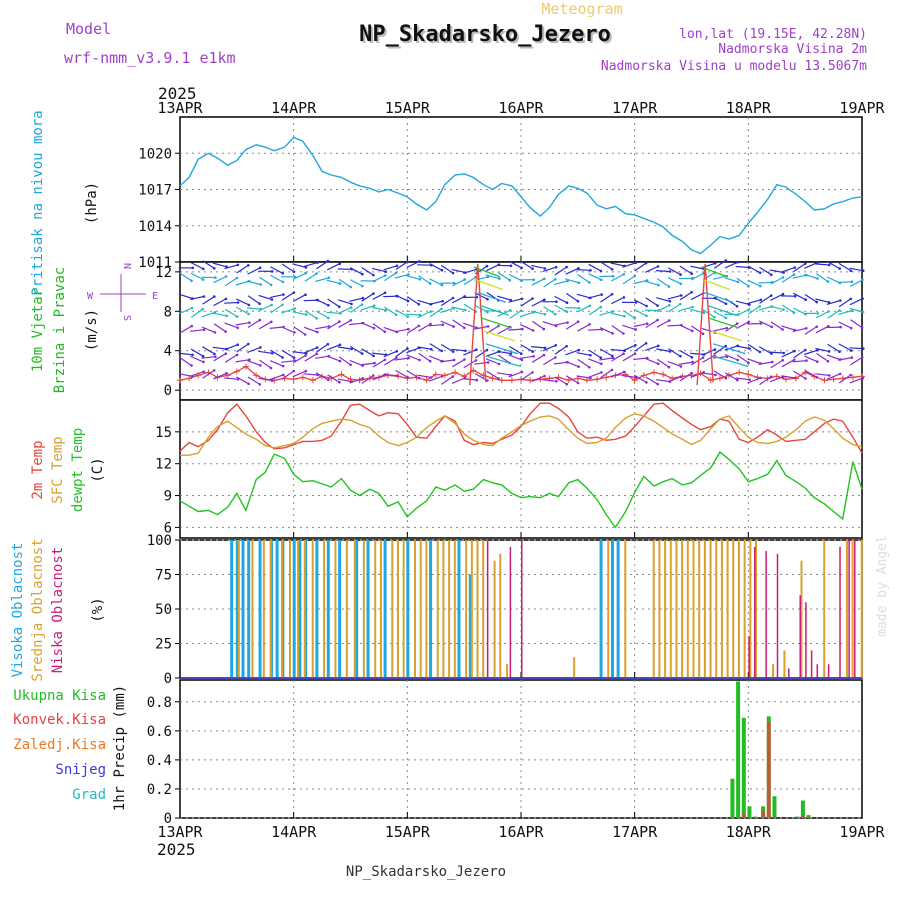 The width and height of the screenshot is (900, 900). I want to click on top-date-axis: 13APR 14APR 15APR 16APR 17APR 18APR 19APR, so click(521, 108).